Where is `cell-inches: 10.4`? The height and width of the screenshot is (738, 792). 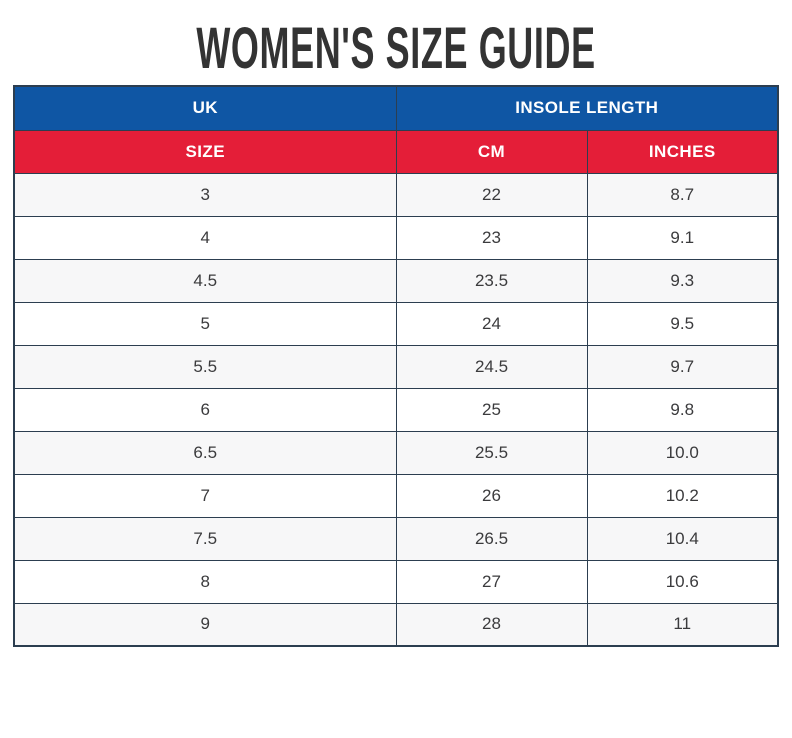
cell-inches: 10.4 is located at coordinates (682, 538).